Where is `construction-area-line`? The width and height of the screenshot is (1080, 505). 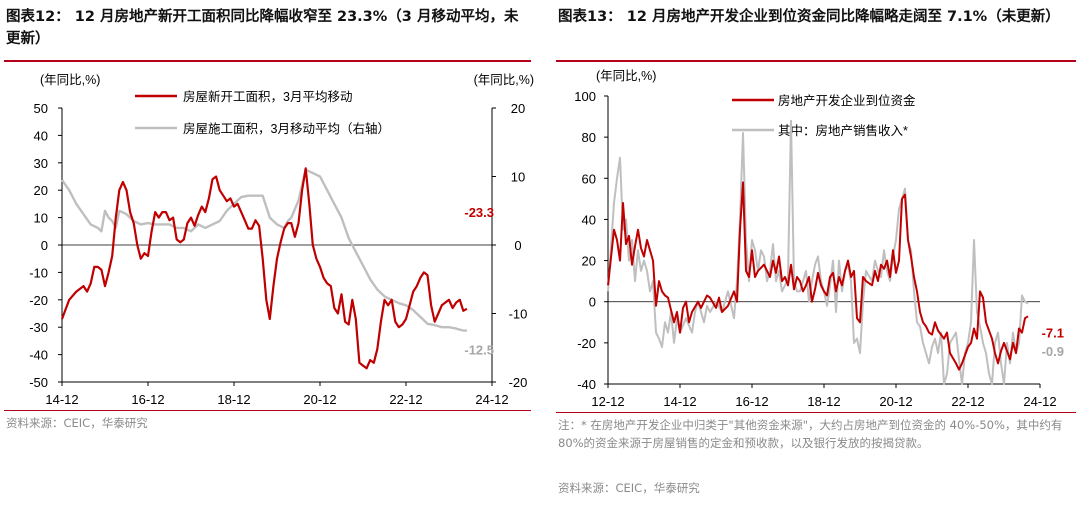
construction-area-line is located at coordinates (264, 250).